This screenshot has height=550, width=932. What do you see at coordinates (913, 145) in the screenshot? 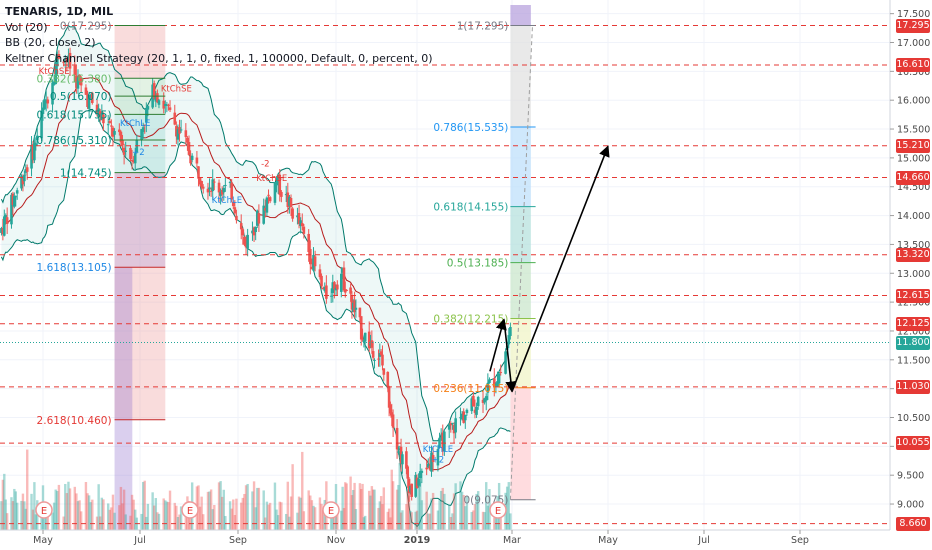
I see `price-tag: 15.210` at bounding box center [913, 145].